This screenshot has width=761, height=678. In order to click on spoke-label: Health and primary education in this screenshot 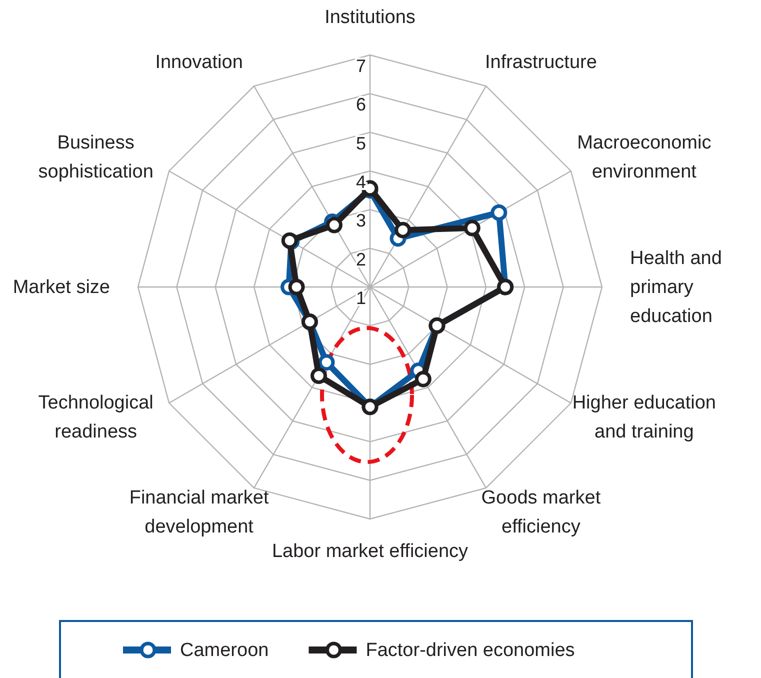, I will do `click(676, 287)`.